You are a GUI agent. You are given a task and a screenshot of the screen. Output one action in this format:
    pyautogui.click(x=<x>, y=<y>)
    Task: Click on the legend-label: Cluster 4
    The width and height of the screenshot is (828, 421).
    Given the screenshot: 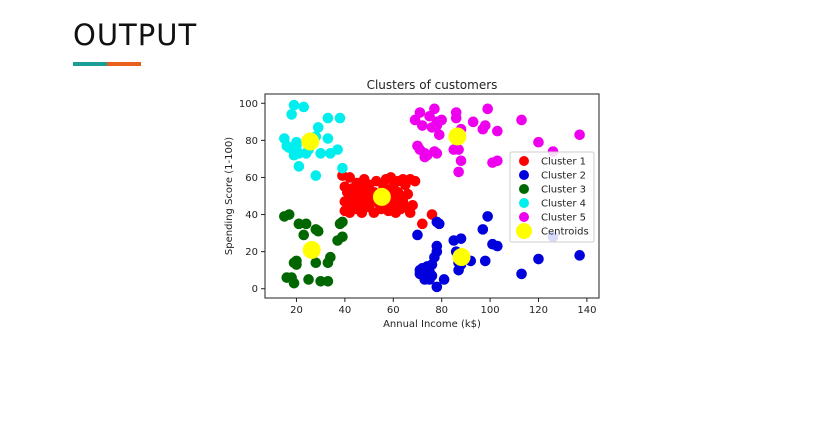 What is the action you would take?
    pyautogui.click(x=563, y=204)
    